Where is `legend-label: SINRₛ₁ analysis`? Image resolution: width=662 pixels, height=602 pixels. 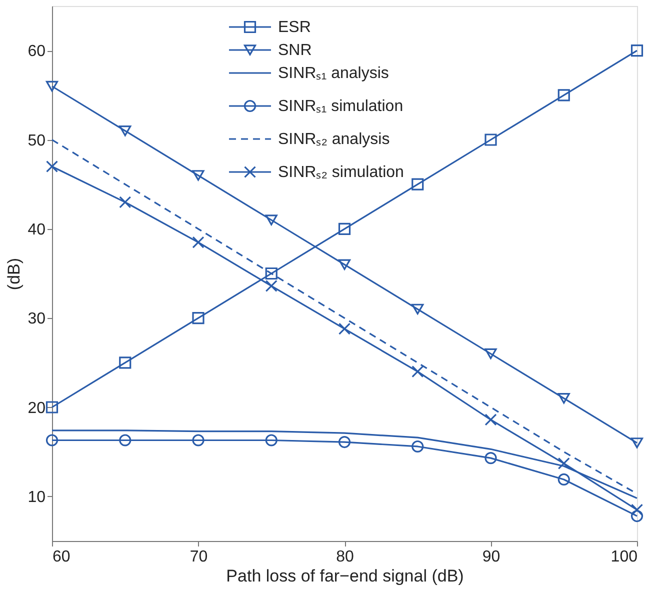 legend-label: SINRₛ₁ analysis is located at coordinates (333, 73).